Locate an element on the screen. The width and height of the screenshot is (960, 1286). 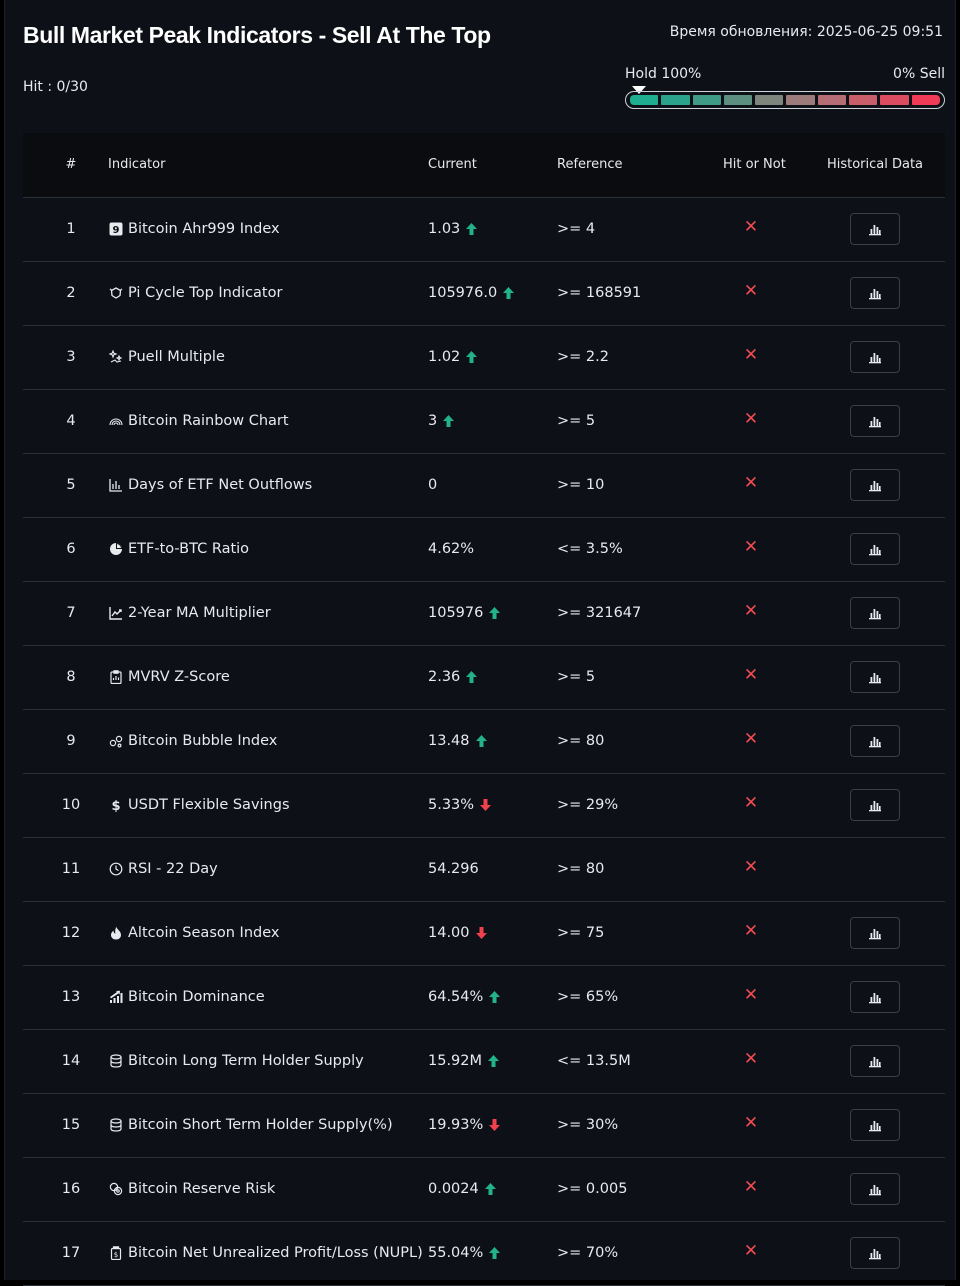
indicator-cell: Bitcoin Reserve Risk is located at coordinates (191, 1189).